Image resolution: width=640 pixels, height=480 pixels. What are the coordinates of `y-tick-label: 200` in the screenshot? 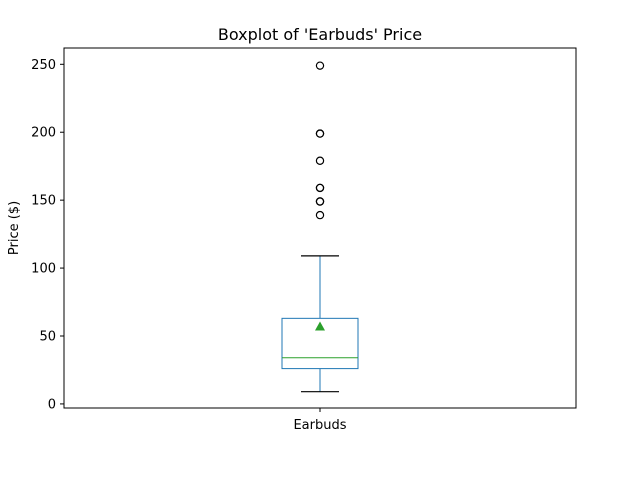 It's located at (43, 133).